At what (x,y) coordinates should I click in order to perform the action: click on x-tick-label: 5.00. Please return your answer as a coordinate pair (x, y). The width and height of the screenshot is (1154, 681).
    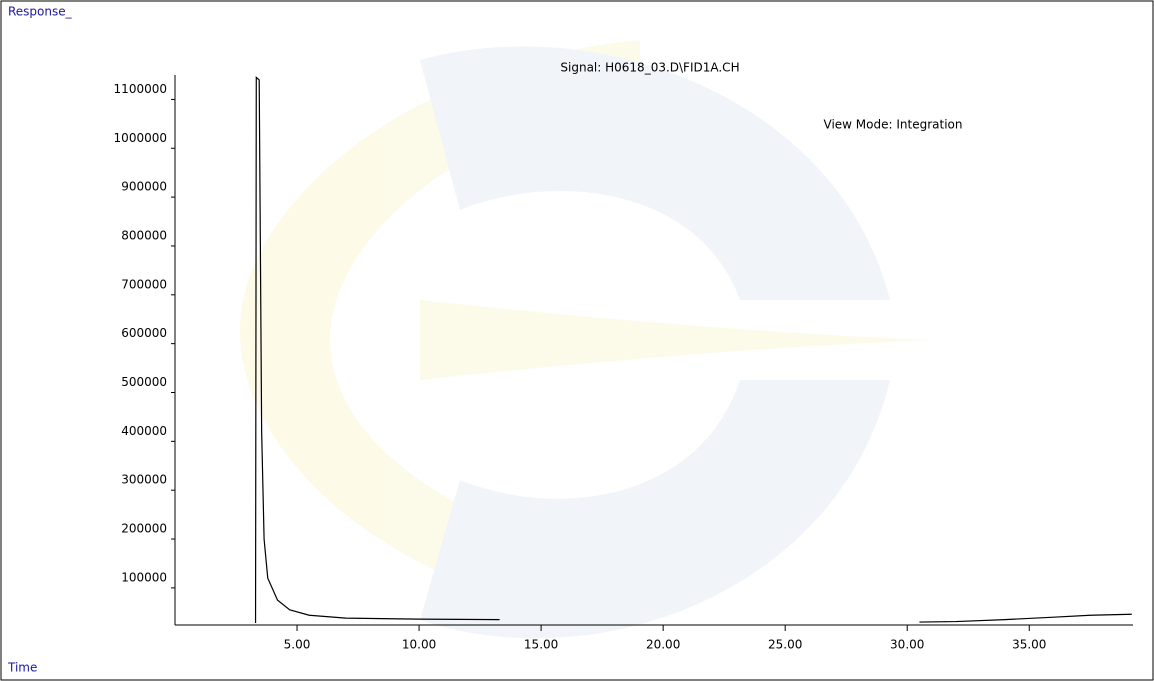
    Looking at the image, I should click on (297, 645).